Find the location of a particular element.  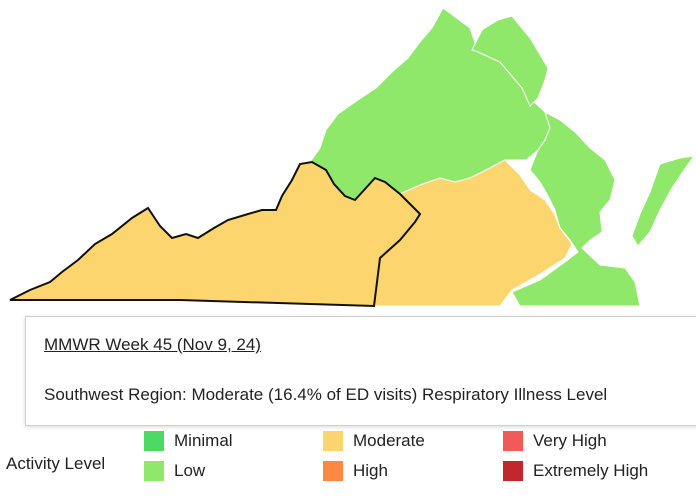

legend-item-low: Low is located at coordinates (174, 471).